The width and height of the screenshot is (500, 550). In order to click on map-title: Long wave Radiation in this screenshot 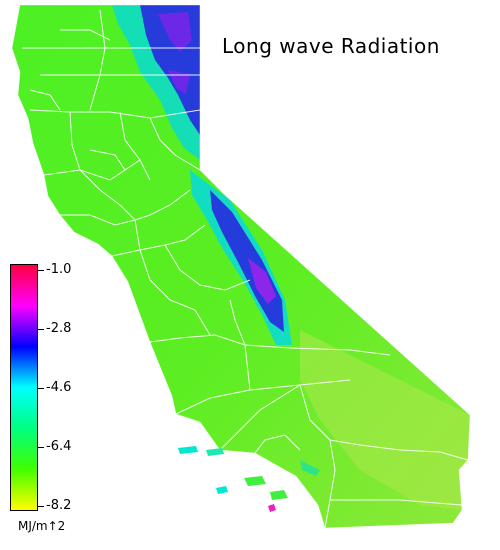, I will do `click(331, 46)`.